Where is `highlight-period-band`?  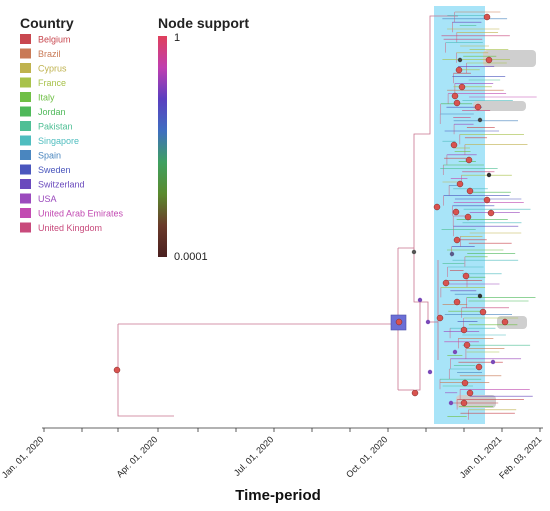
highlight-period-band is located at coordinates (459, 215).